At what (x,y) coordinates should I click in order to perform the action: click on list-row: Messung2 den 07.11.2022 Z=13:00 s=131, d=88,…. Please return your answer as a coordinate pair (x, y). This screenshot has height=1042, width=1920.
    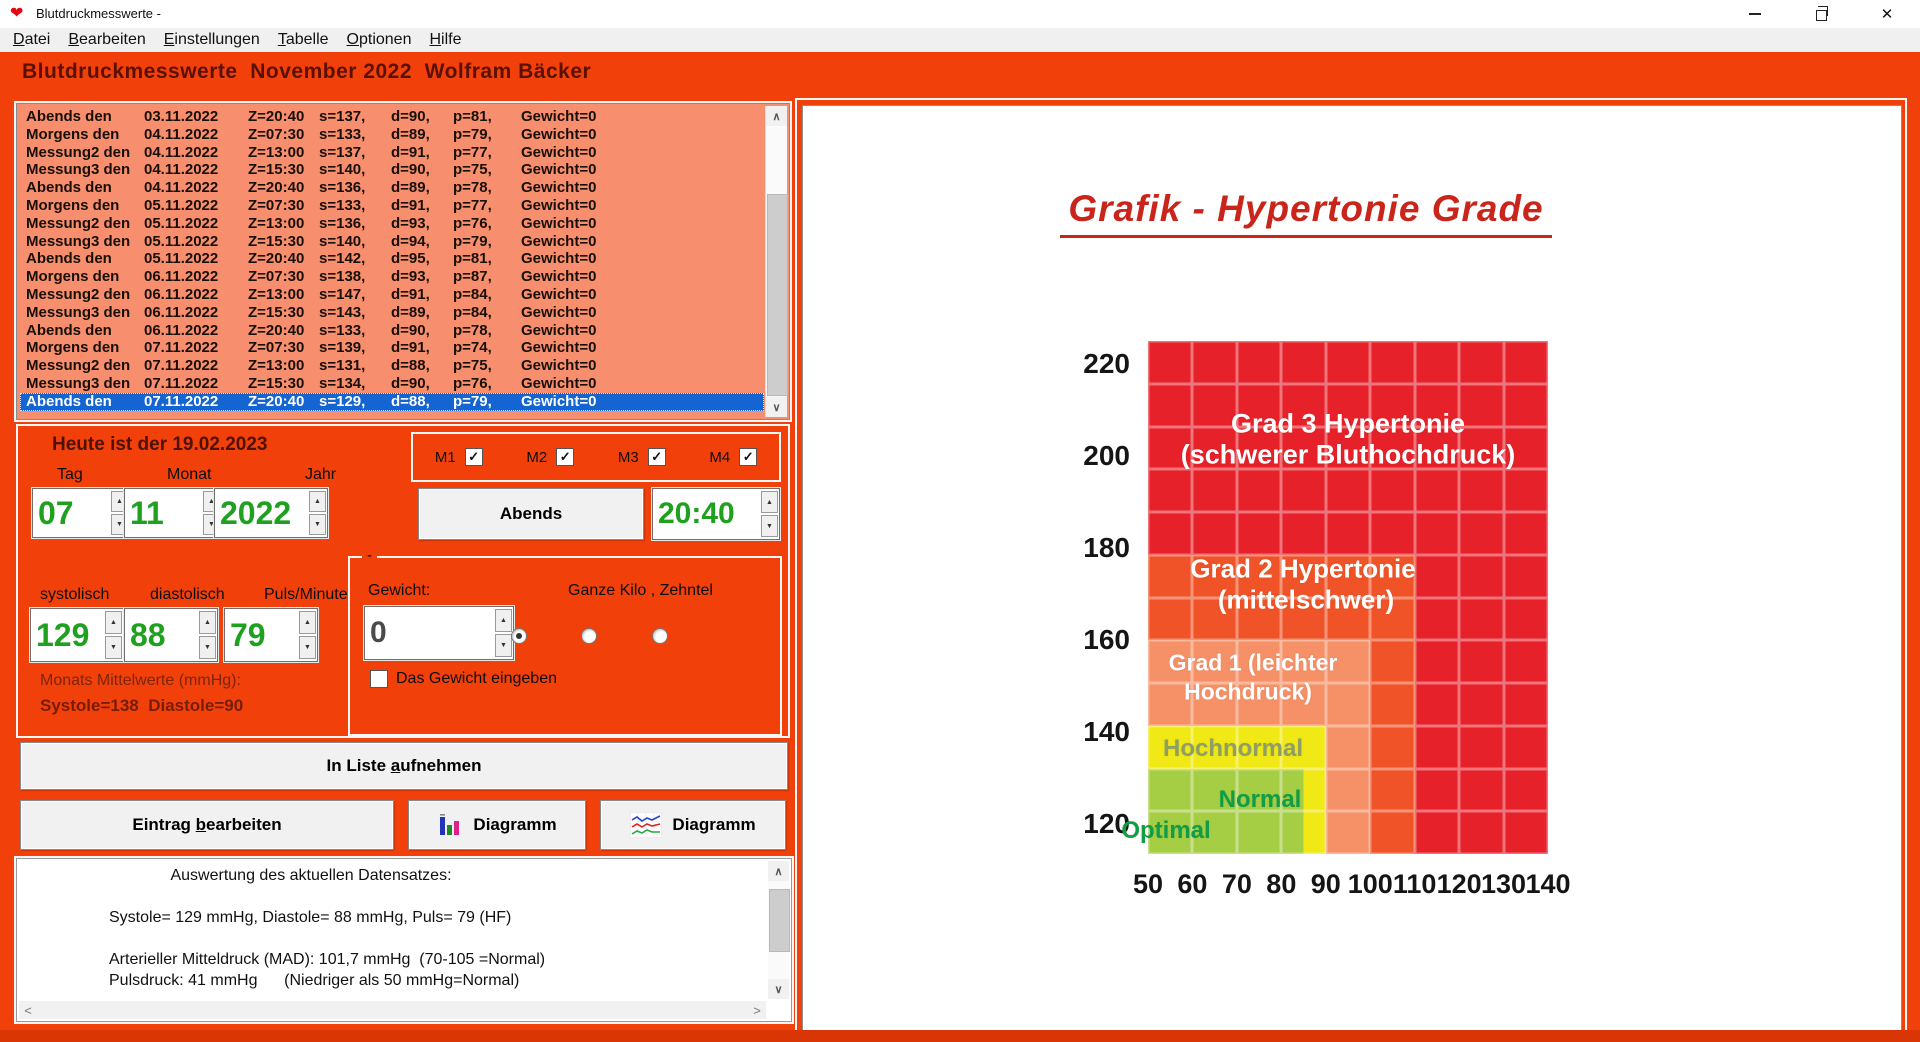
    Looking at the image, I should click on (392, 366).